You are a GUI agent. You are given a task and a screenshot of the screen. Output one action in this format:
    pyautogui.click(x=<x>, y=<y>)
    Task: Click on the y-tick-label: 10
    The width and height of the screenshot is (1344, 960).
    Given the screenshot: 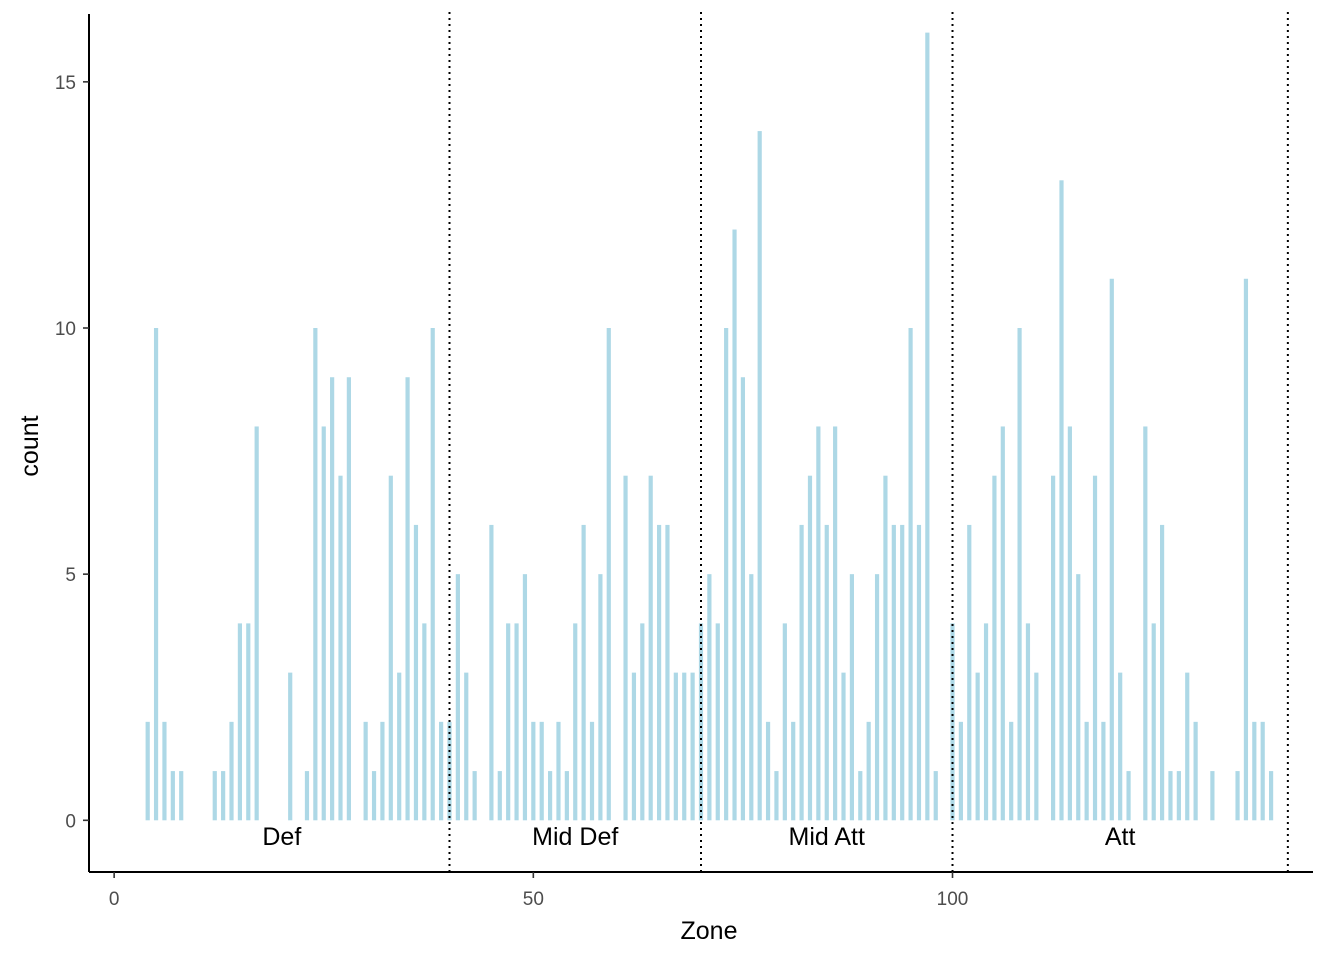 What is the action you would take?
    pyautogui.click(x=65, y=329)
    